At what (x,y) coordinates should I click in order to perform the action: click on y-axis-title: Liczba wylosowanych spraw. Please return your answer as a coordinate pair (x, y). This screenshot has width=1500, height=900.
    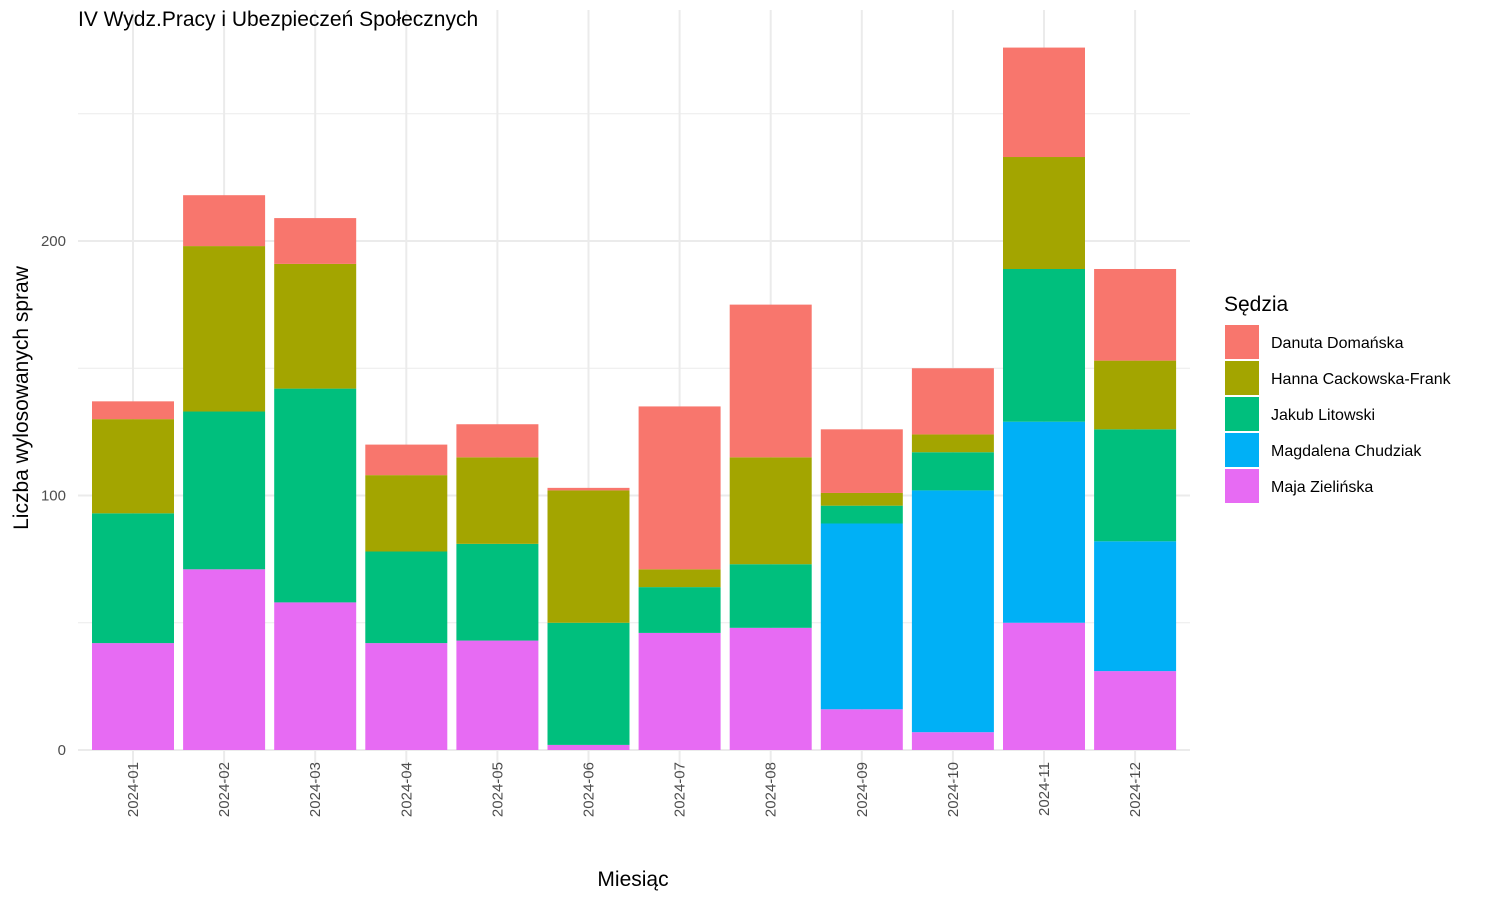
    Looking at the image, I should click on (21, 397).